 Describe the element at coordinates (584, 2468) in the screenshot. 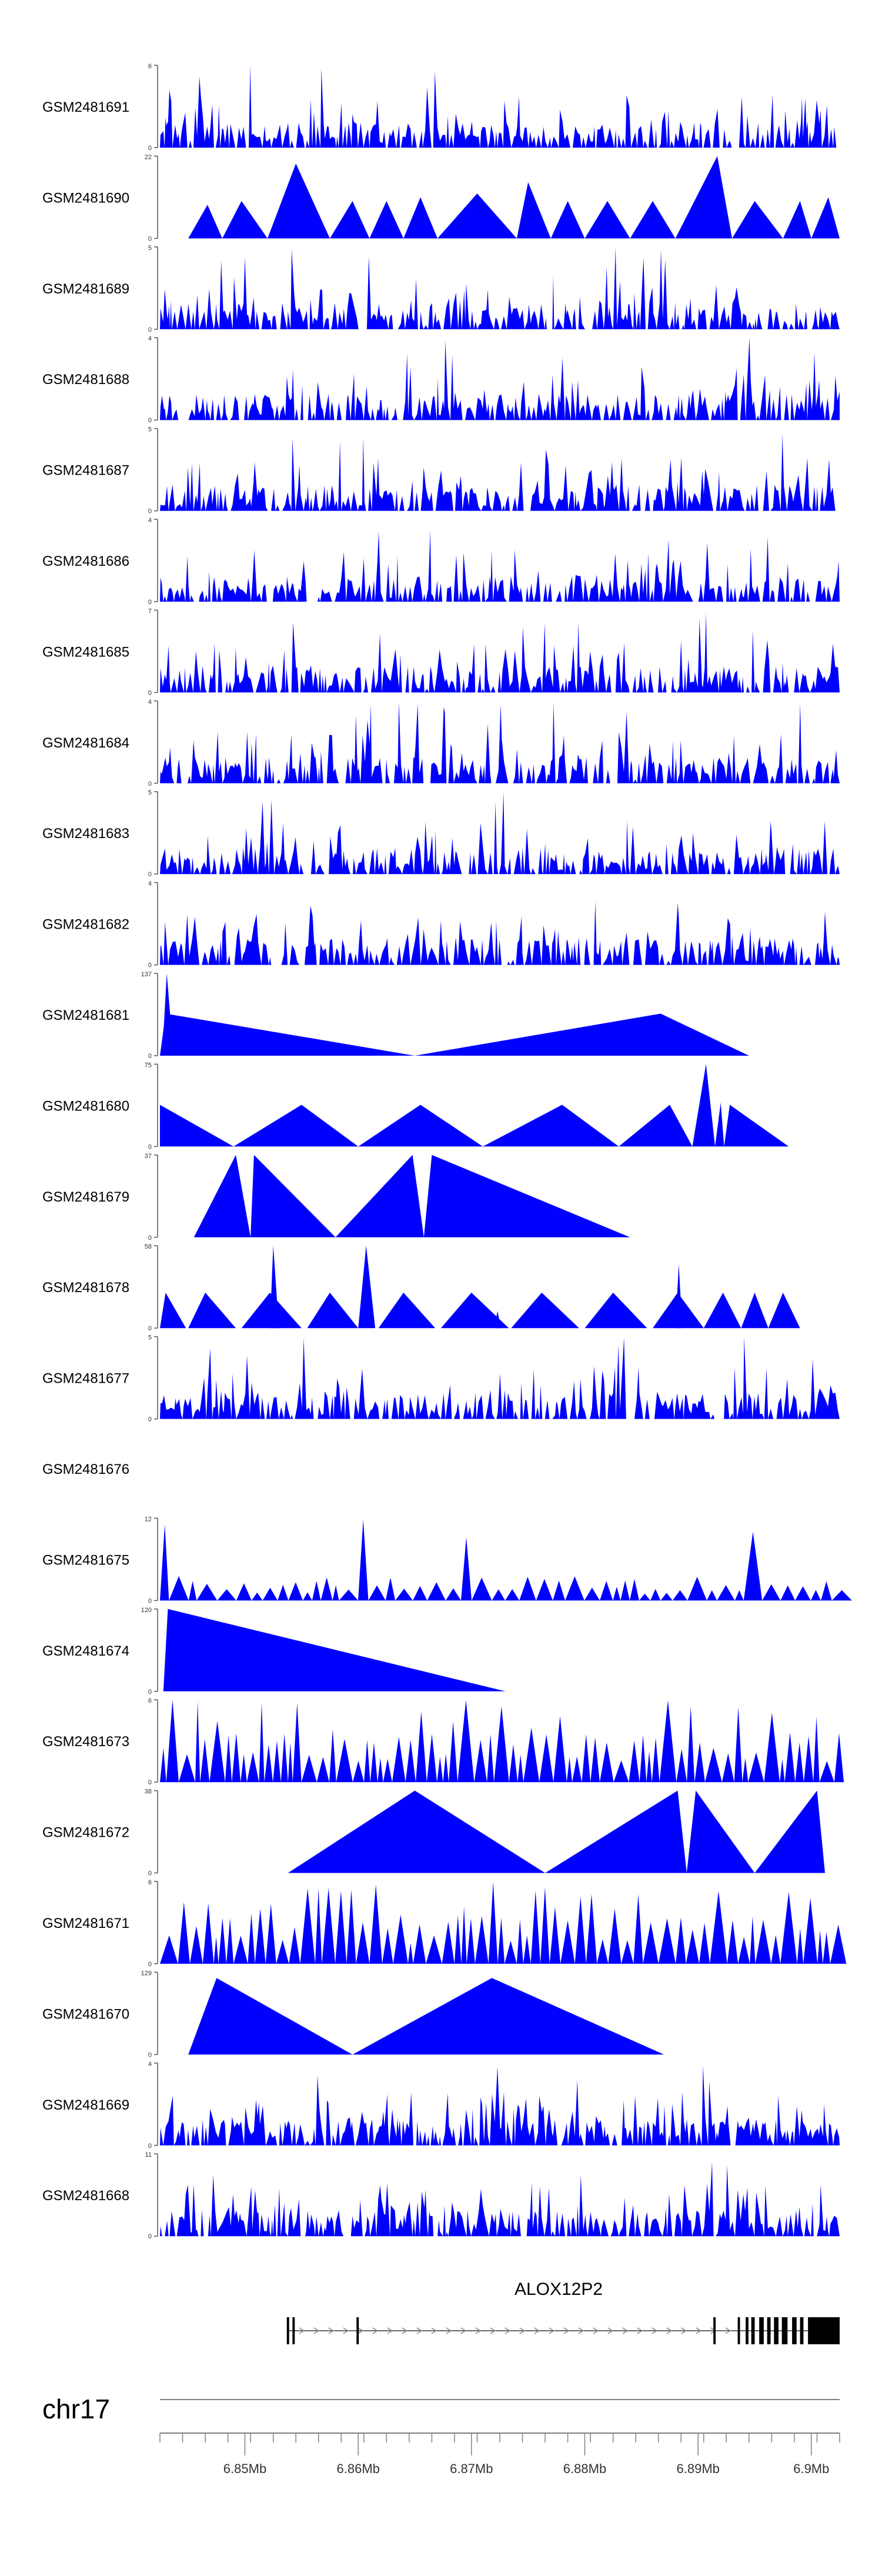

I see `x-tick-label: 6.88Mb` at that location.